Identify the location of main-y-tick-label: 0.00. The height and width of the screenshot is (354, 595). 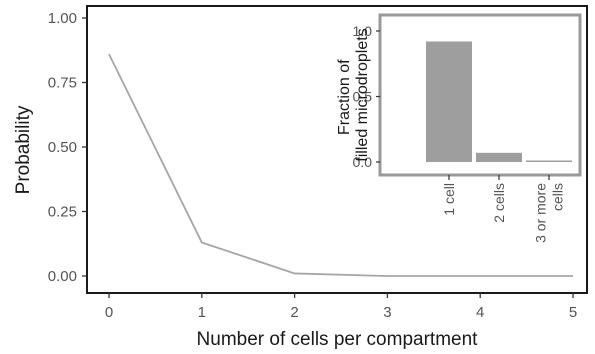
(62, 276).